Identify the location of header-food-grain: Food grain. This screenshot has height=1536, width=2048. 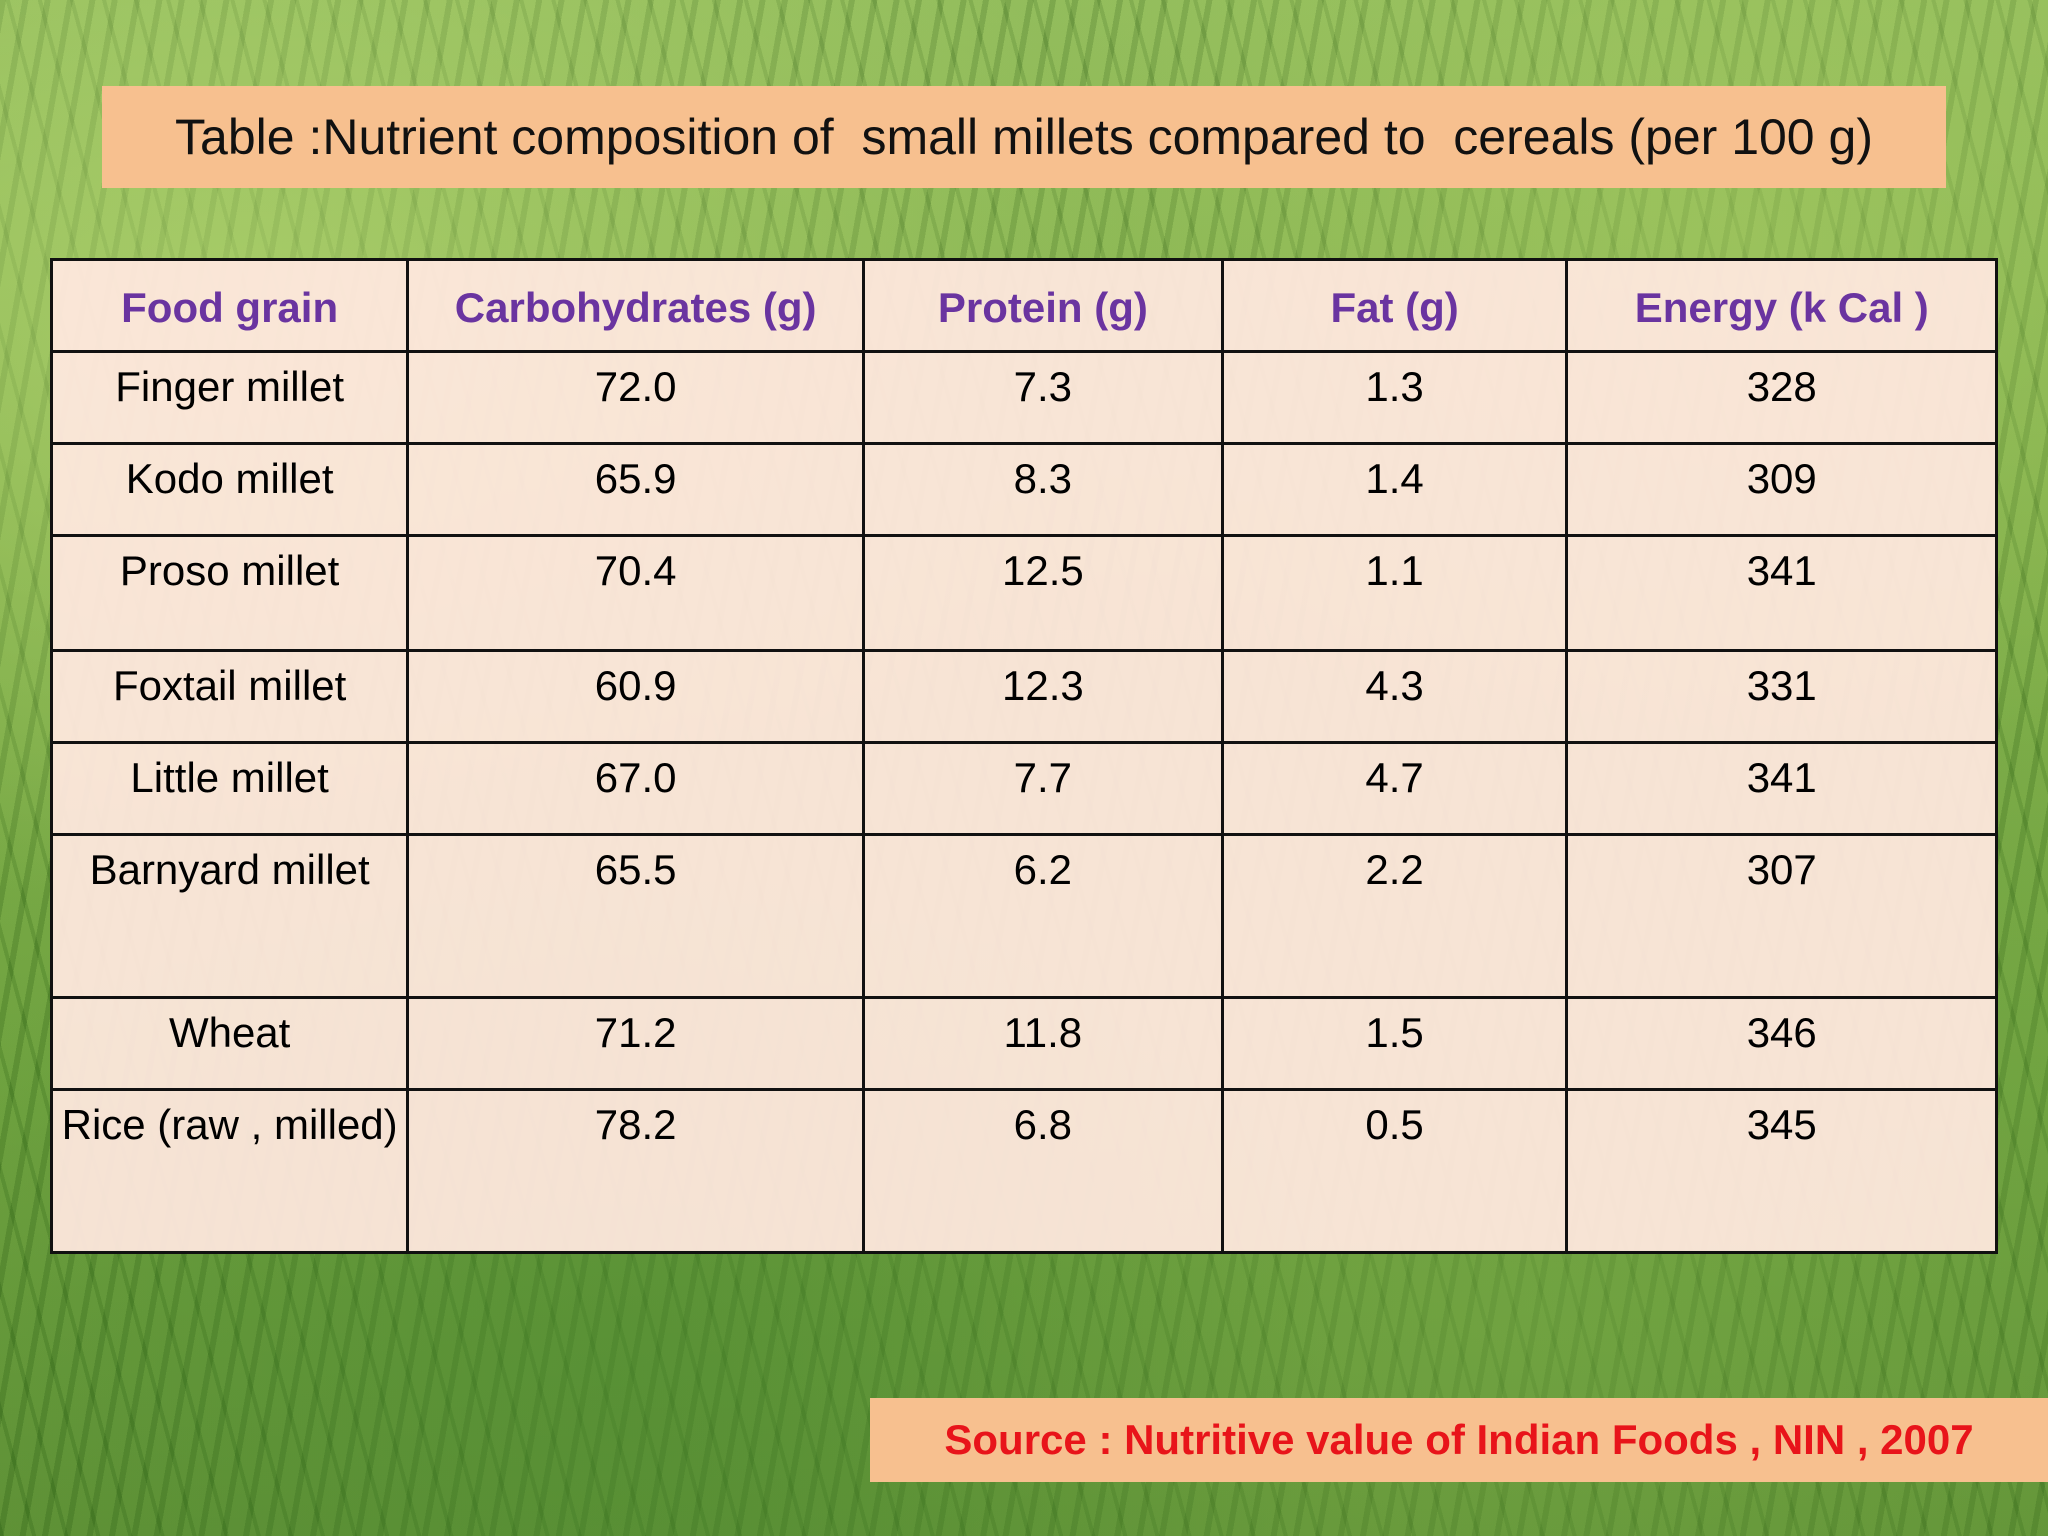
(229, 305).